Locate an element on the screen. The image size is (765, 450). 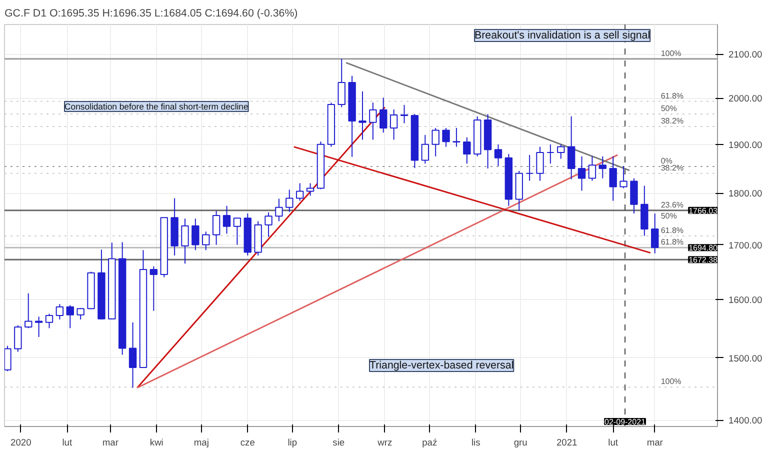
ref-line-label: 1694.80 is located at coordinates (703, 248).